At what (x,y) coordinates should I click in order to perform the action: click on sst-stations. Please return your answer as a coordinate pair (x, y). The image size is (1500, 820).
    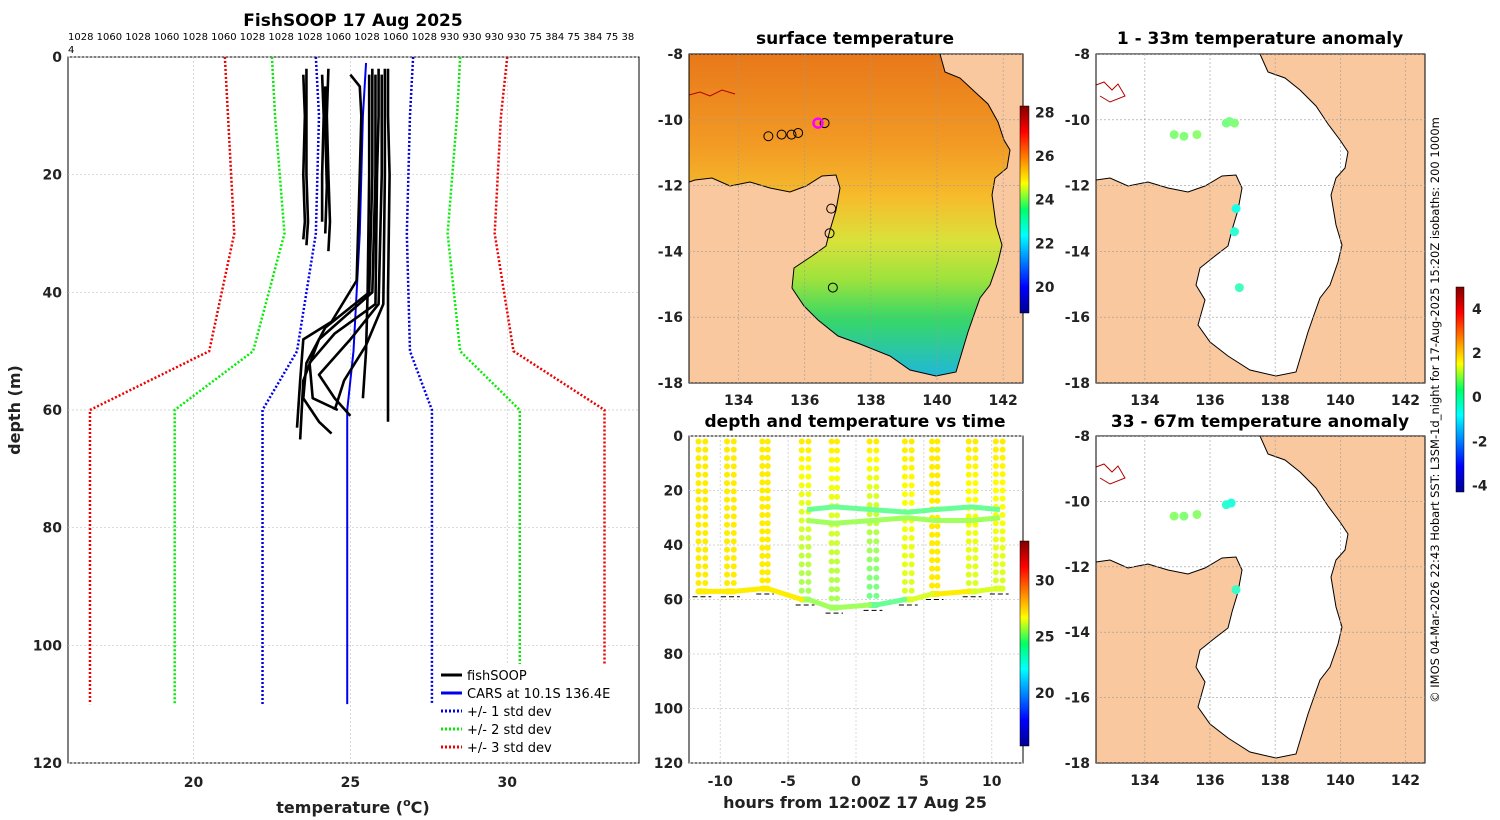
    Looking at the image, I should click on (800, 205).